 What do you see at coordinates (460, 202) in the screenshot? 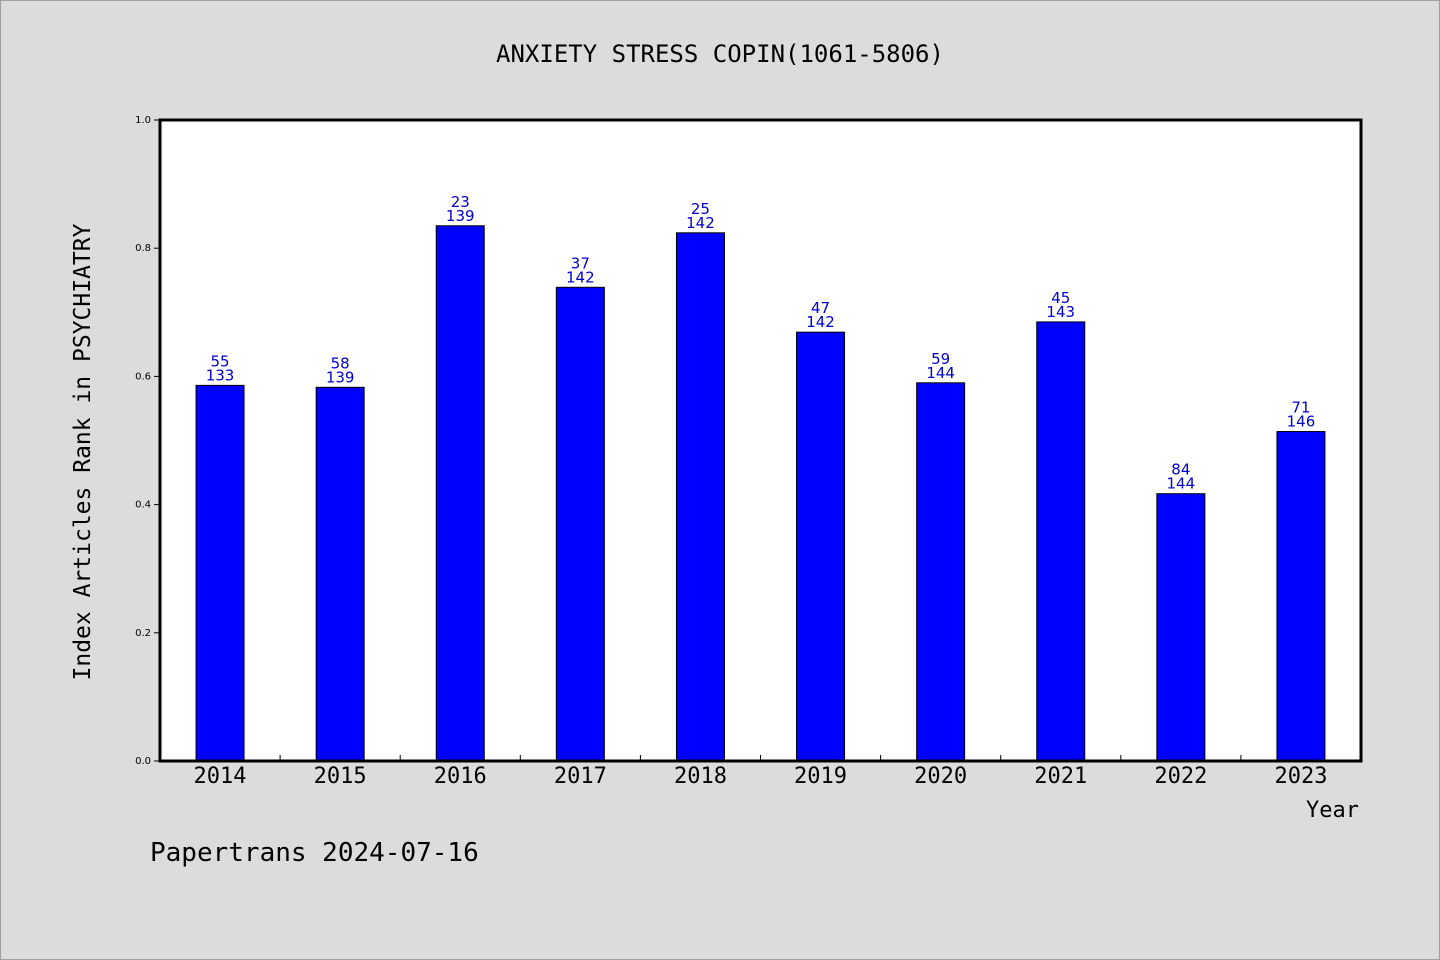
I see `rank-label: 23` at bounding box center [460, 202].